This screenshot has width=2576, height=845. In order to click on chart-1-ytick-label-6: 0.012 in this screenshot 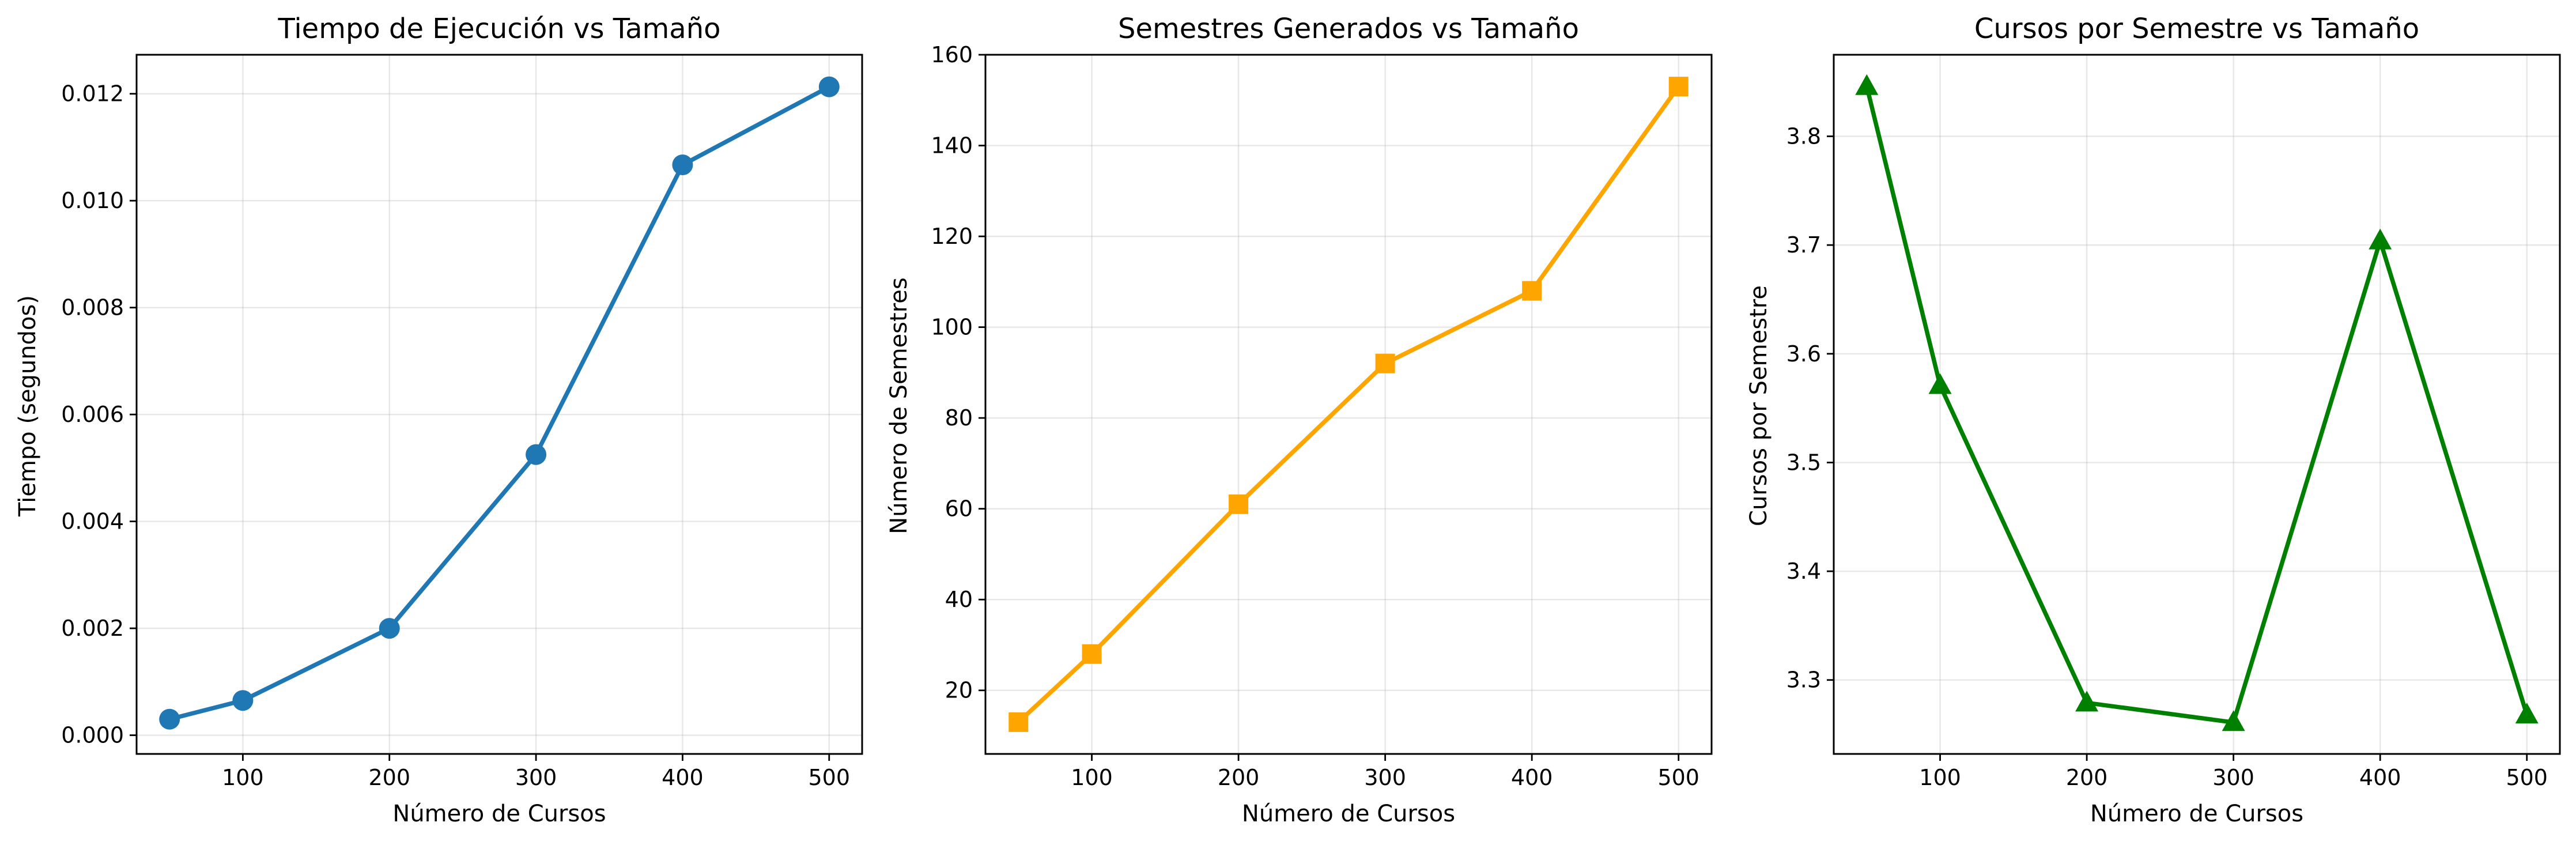, I will do `click(92, 94)`.